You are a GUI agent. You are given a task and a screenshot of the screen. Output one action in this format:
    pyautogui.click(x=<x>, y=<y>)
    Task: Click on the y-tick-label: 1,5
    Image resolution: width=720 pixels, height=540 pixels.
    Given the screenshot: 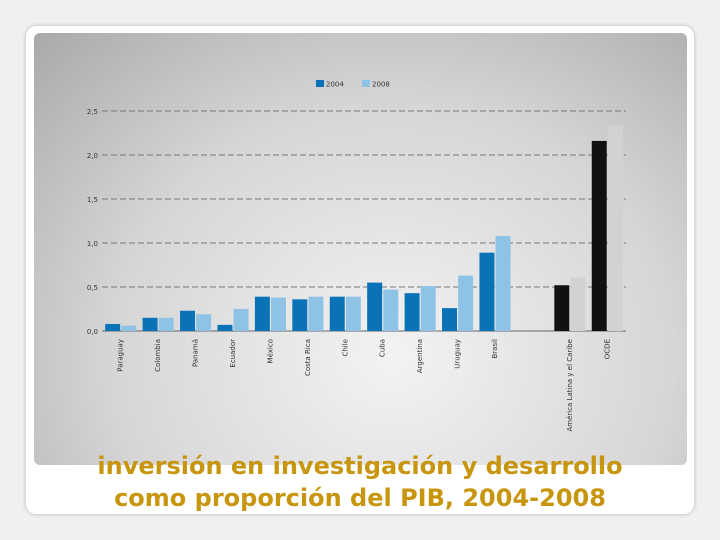 What is the action you would take?
    pyautogui.click(x=92, y=200)
    